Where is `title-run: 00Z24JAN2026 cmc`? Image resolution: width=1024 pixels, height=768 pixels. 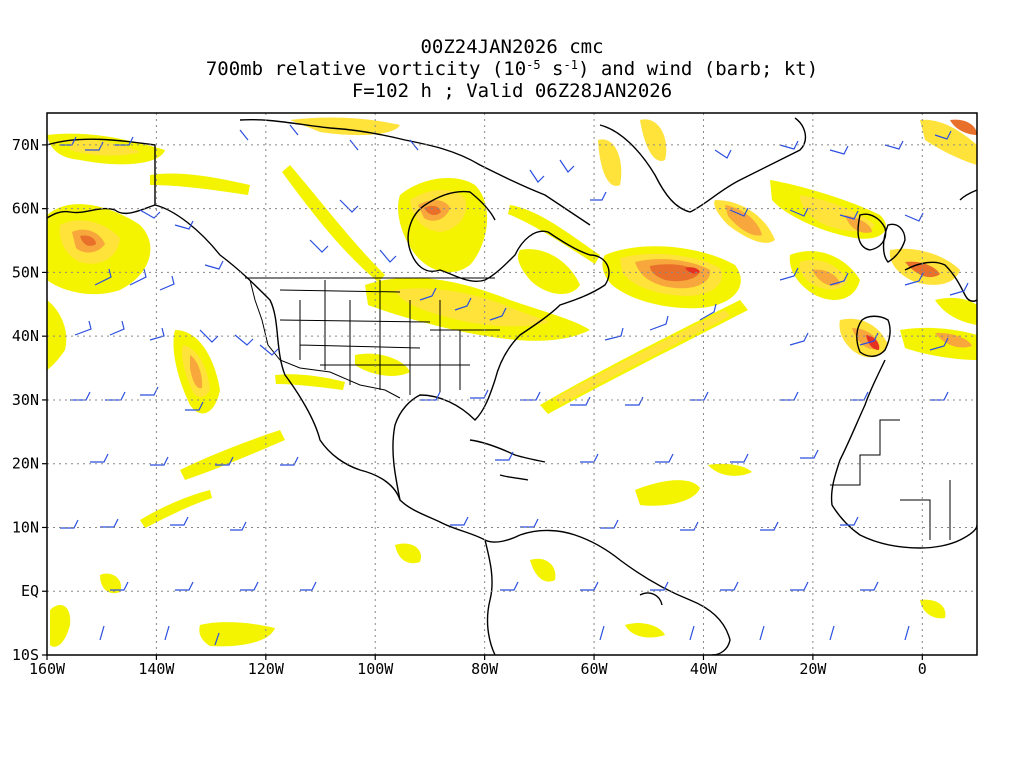 title-run: 00Z24JAN2026 cmc is located at coordinates (512, 47).